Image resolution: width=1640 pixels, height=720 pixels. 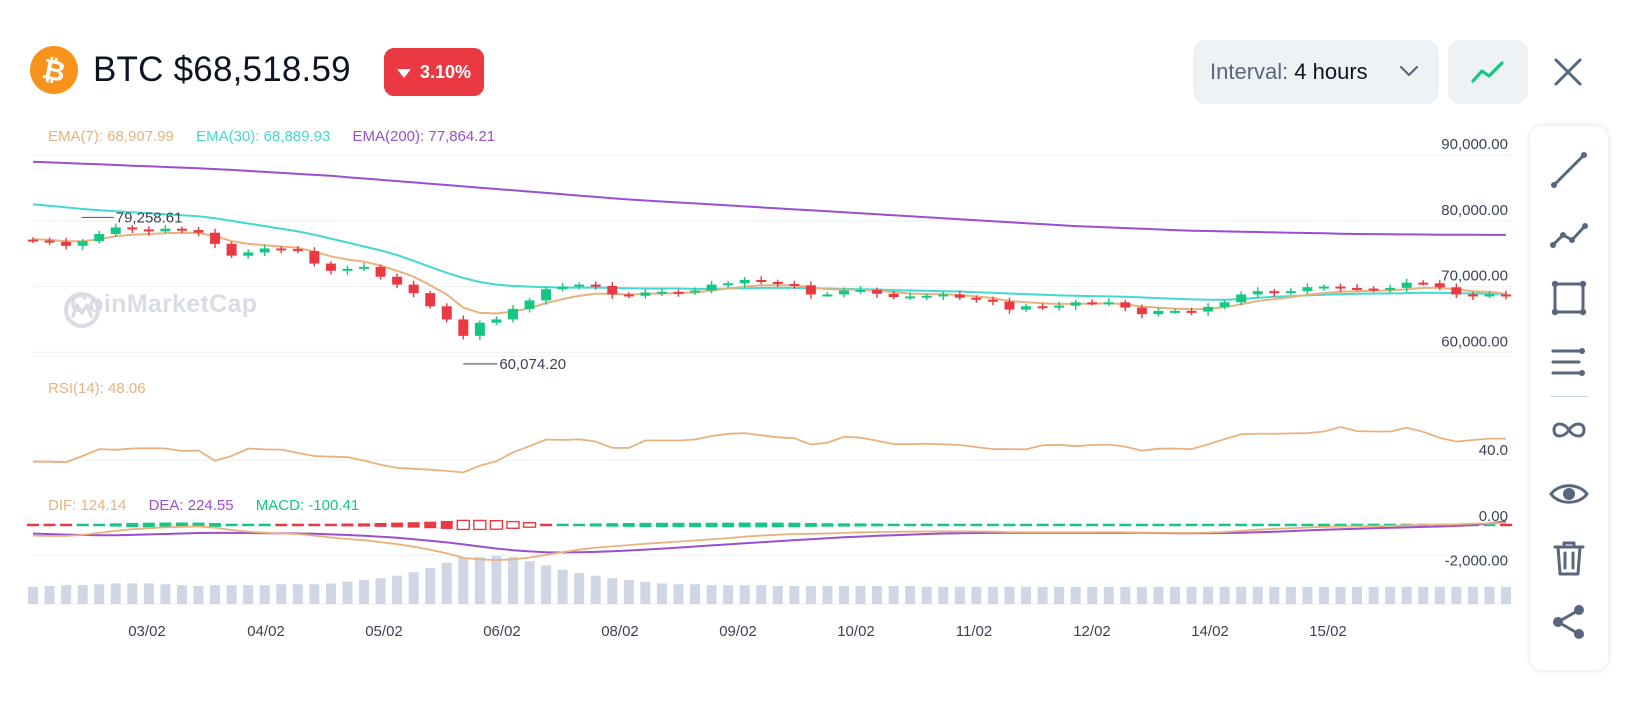 I want to click on share-icon, so click(x=1568, y=622).